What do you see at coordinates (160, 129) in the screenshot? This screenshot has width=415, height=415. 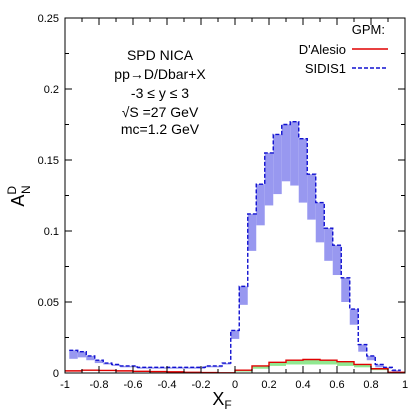 I see `annotation-line-5: mᴄ=1.2 GeV` at bounding box center [160, 129].